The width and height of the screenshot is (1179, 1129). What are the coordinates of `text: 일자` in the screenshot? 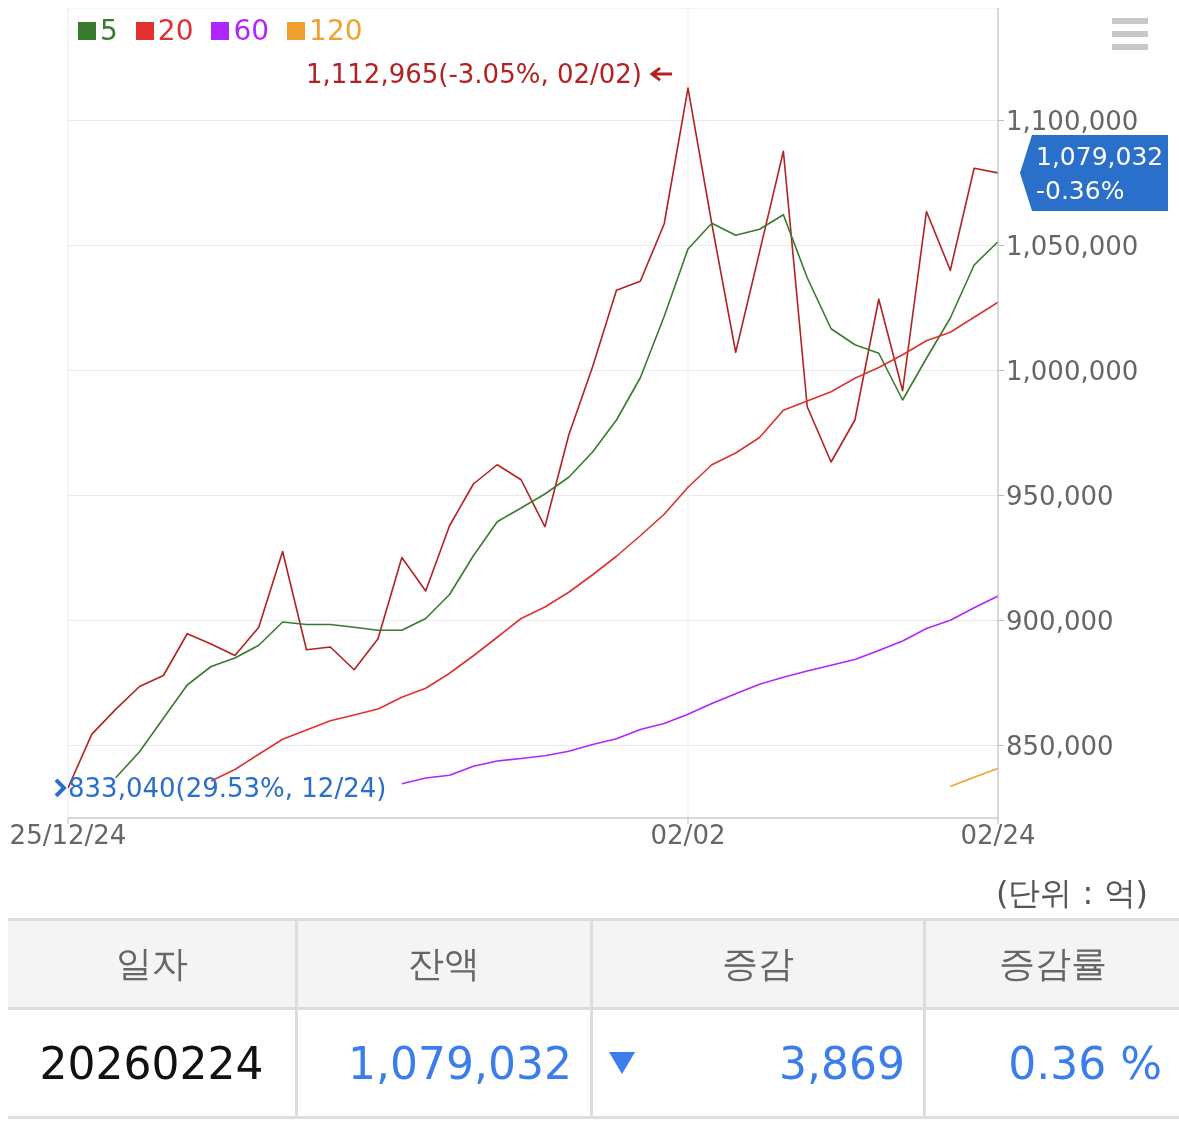 It's located at (153, 965).